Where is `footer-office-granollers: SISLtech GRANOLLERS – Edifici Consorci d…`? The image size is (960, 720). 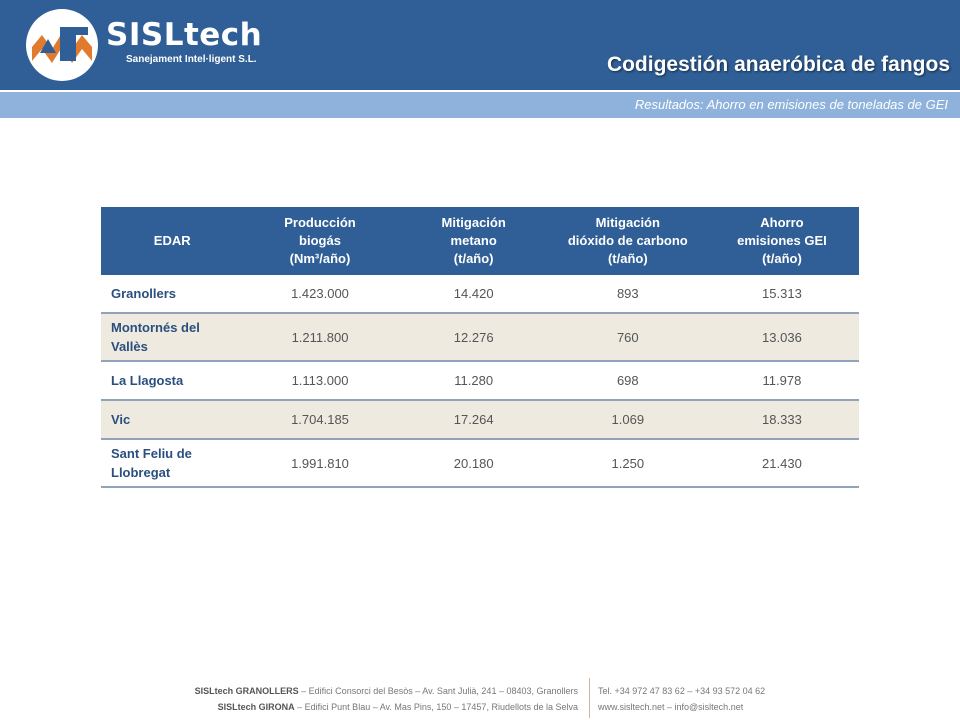 footer-office-granollers: SISLtech GRANOLLERS – Edifici Consorci d… is located at coordinates (386, 691).